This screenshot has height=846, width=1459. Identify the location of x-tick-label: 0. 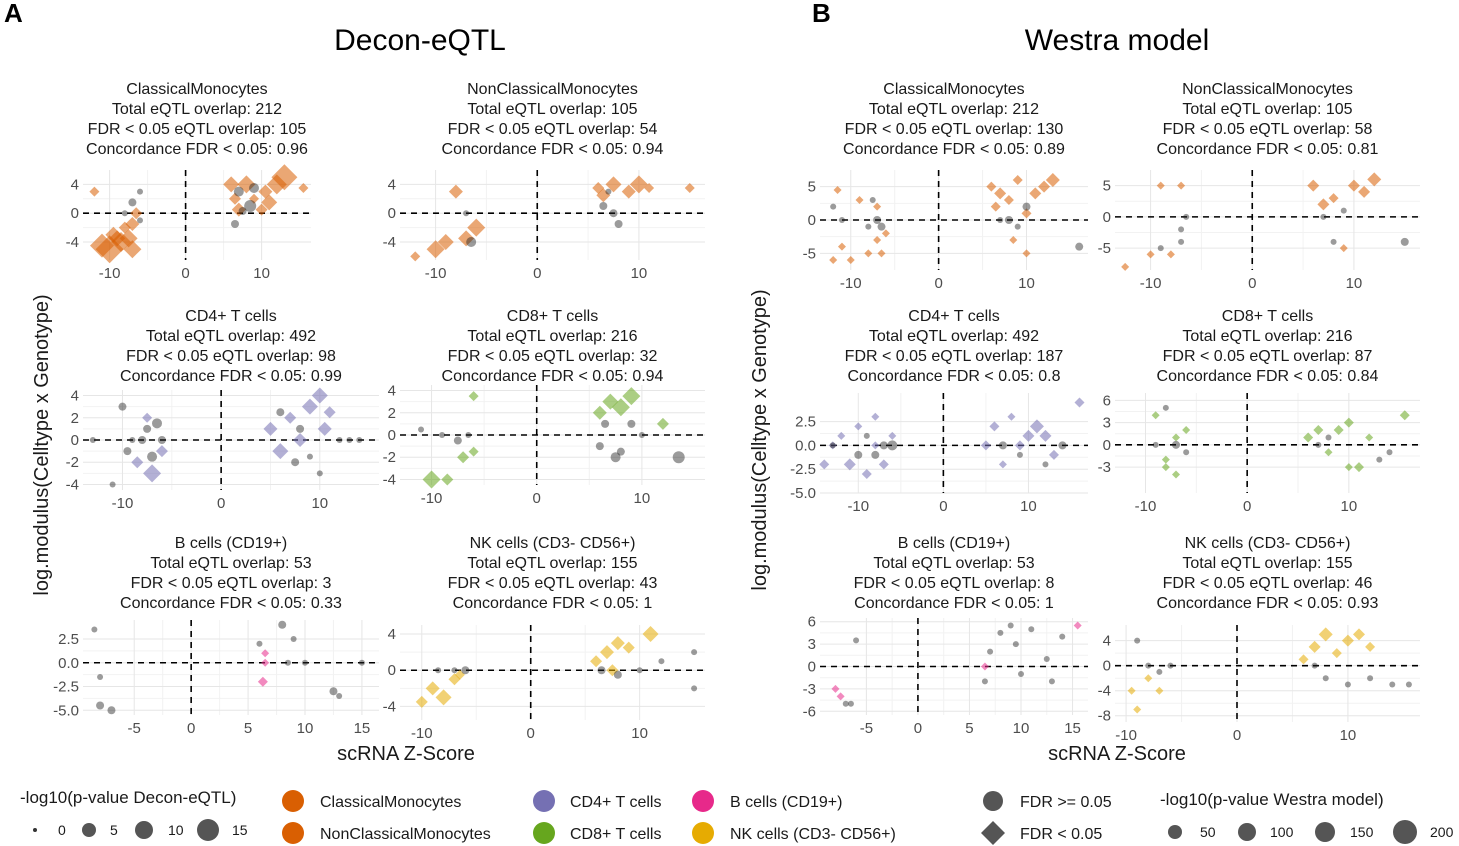
(221, 503).